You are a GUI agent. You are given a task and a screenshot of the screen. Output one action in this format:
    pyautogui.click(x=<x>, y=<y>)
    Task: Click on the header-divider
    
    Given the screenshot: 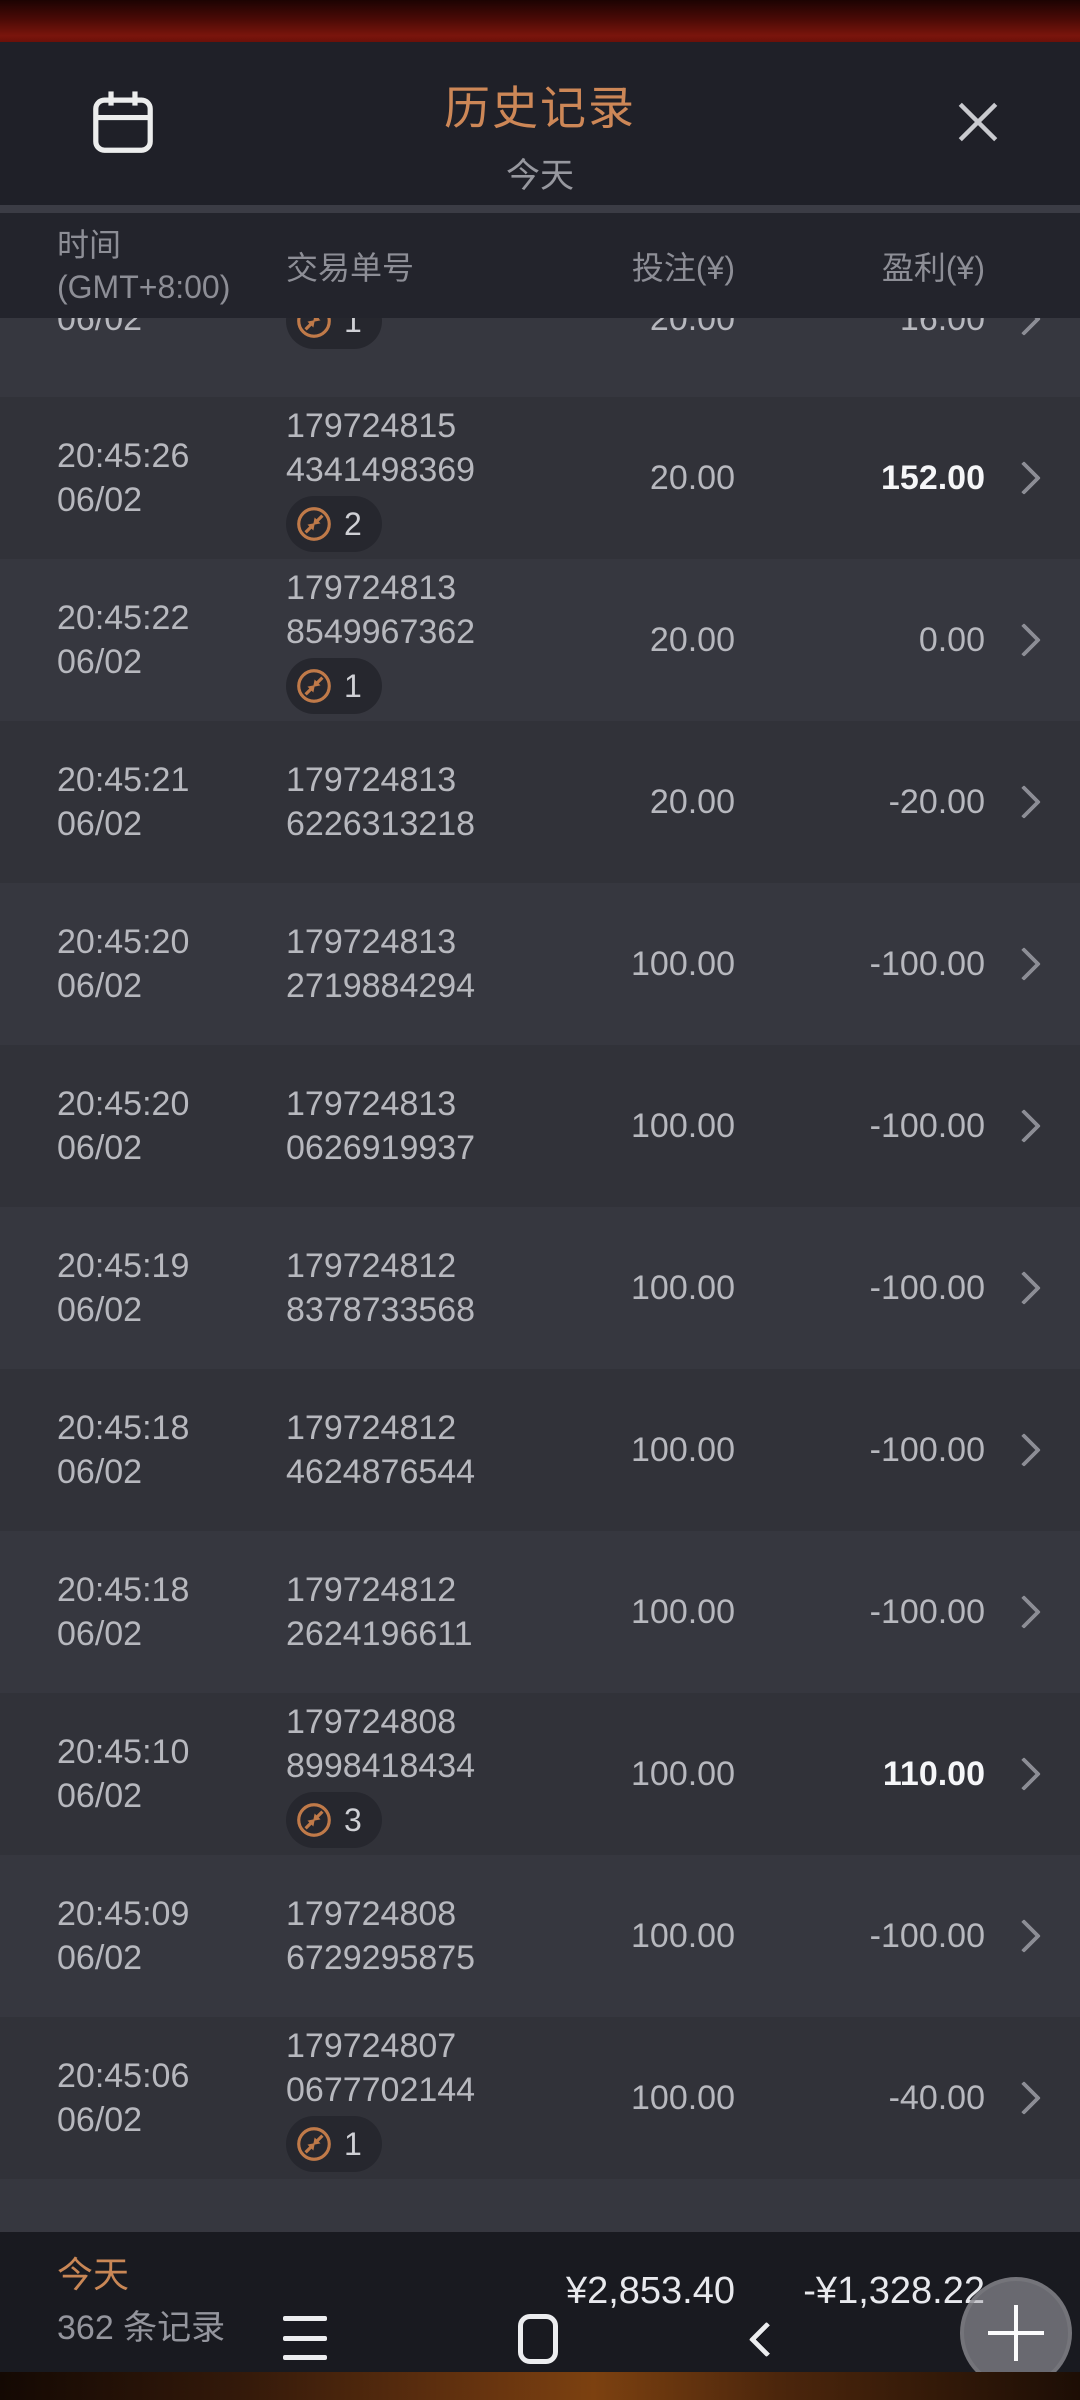 What is the action you would take?
    pyautogui.click(x=540, y=209)
    